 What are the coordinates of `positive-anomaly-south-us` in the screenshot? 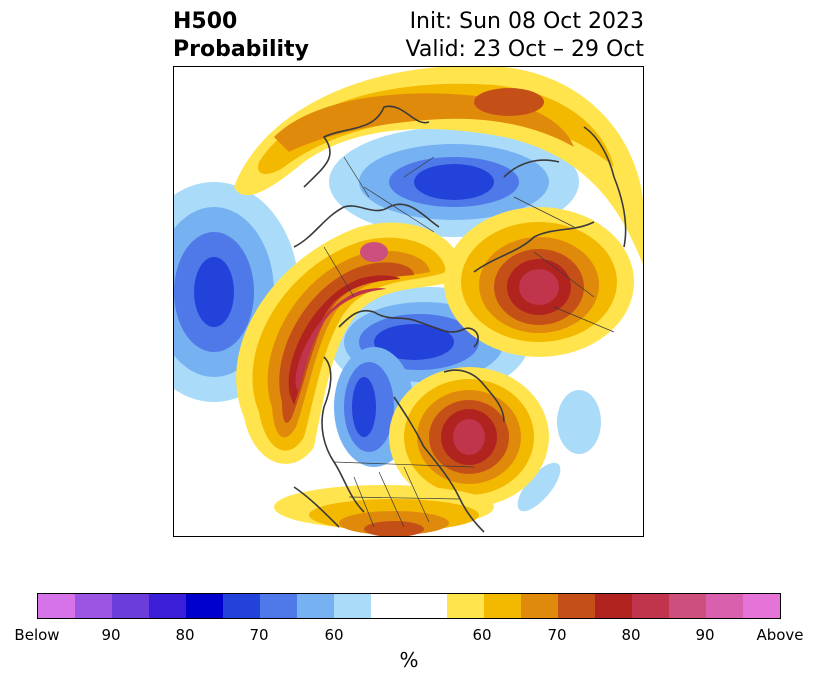 It's located at (384, 510).